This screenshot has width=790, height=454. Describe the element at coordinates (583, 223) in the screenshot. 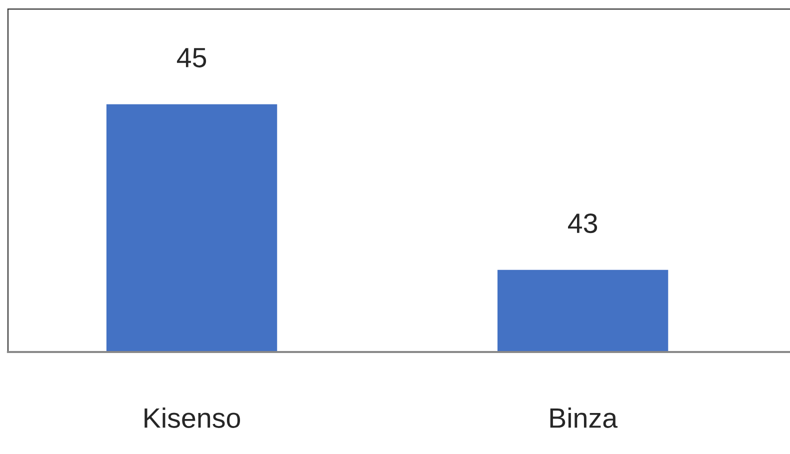

I see `data-label: 43` at that location.